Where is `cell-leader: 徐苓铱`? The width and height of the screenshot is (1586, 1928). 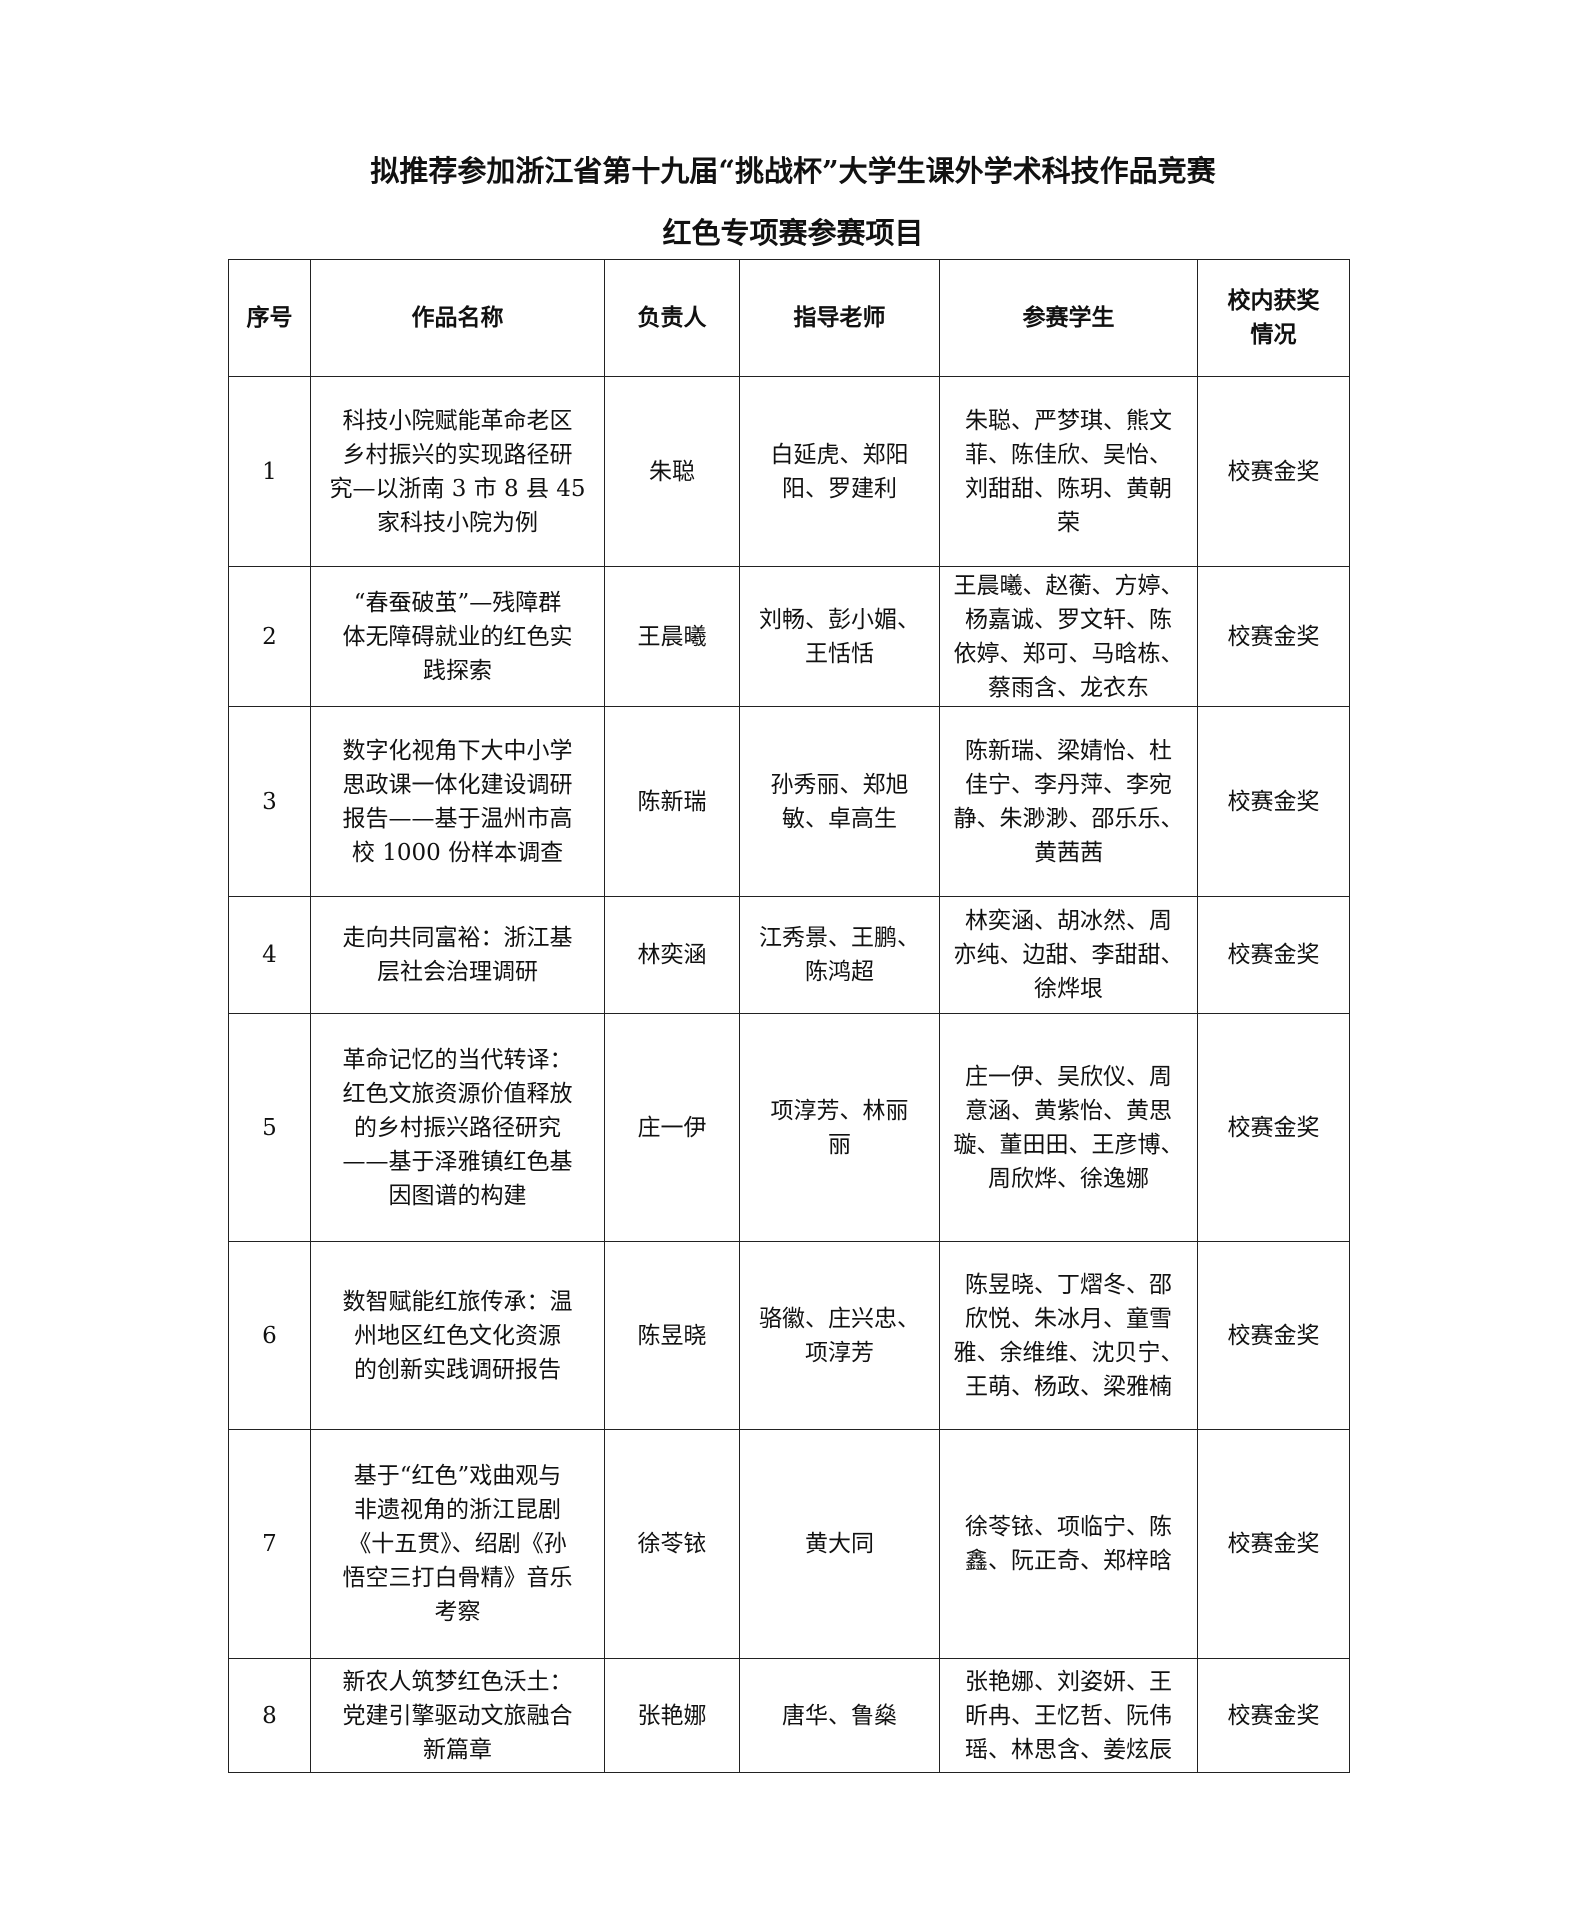
cell-leader: 徐苓铱 is located at coordinates (672, 1544).